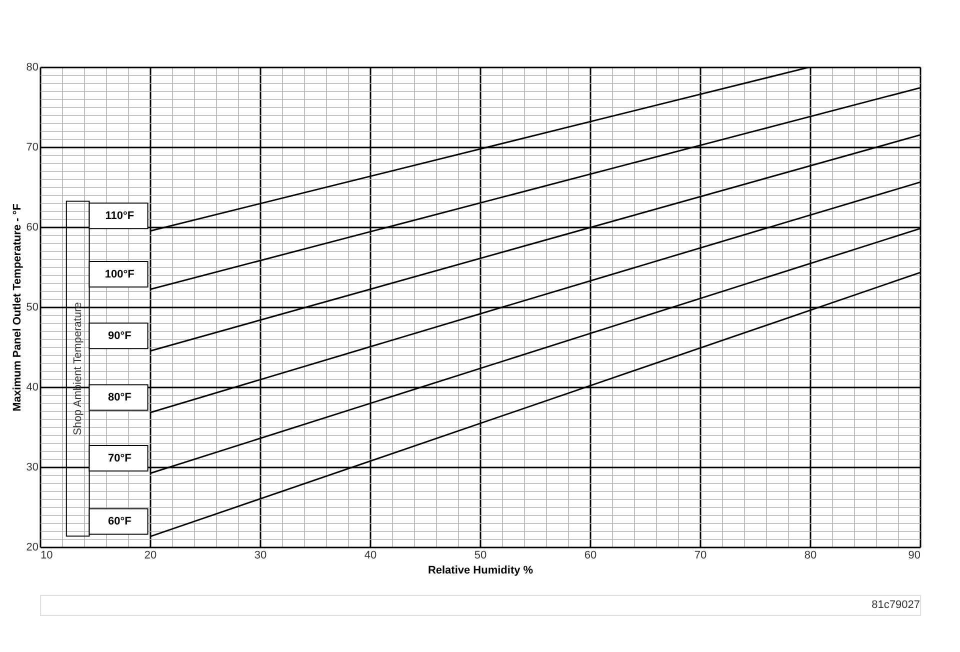  What do you see at coordinates (120, 521) in the screenshot?
I see `series-label: 60°F` at bounding box center [120, 521].